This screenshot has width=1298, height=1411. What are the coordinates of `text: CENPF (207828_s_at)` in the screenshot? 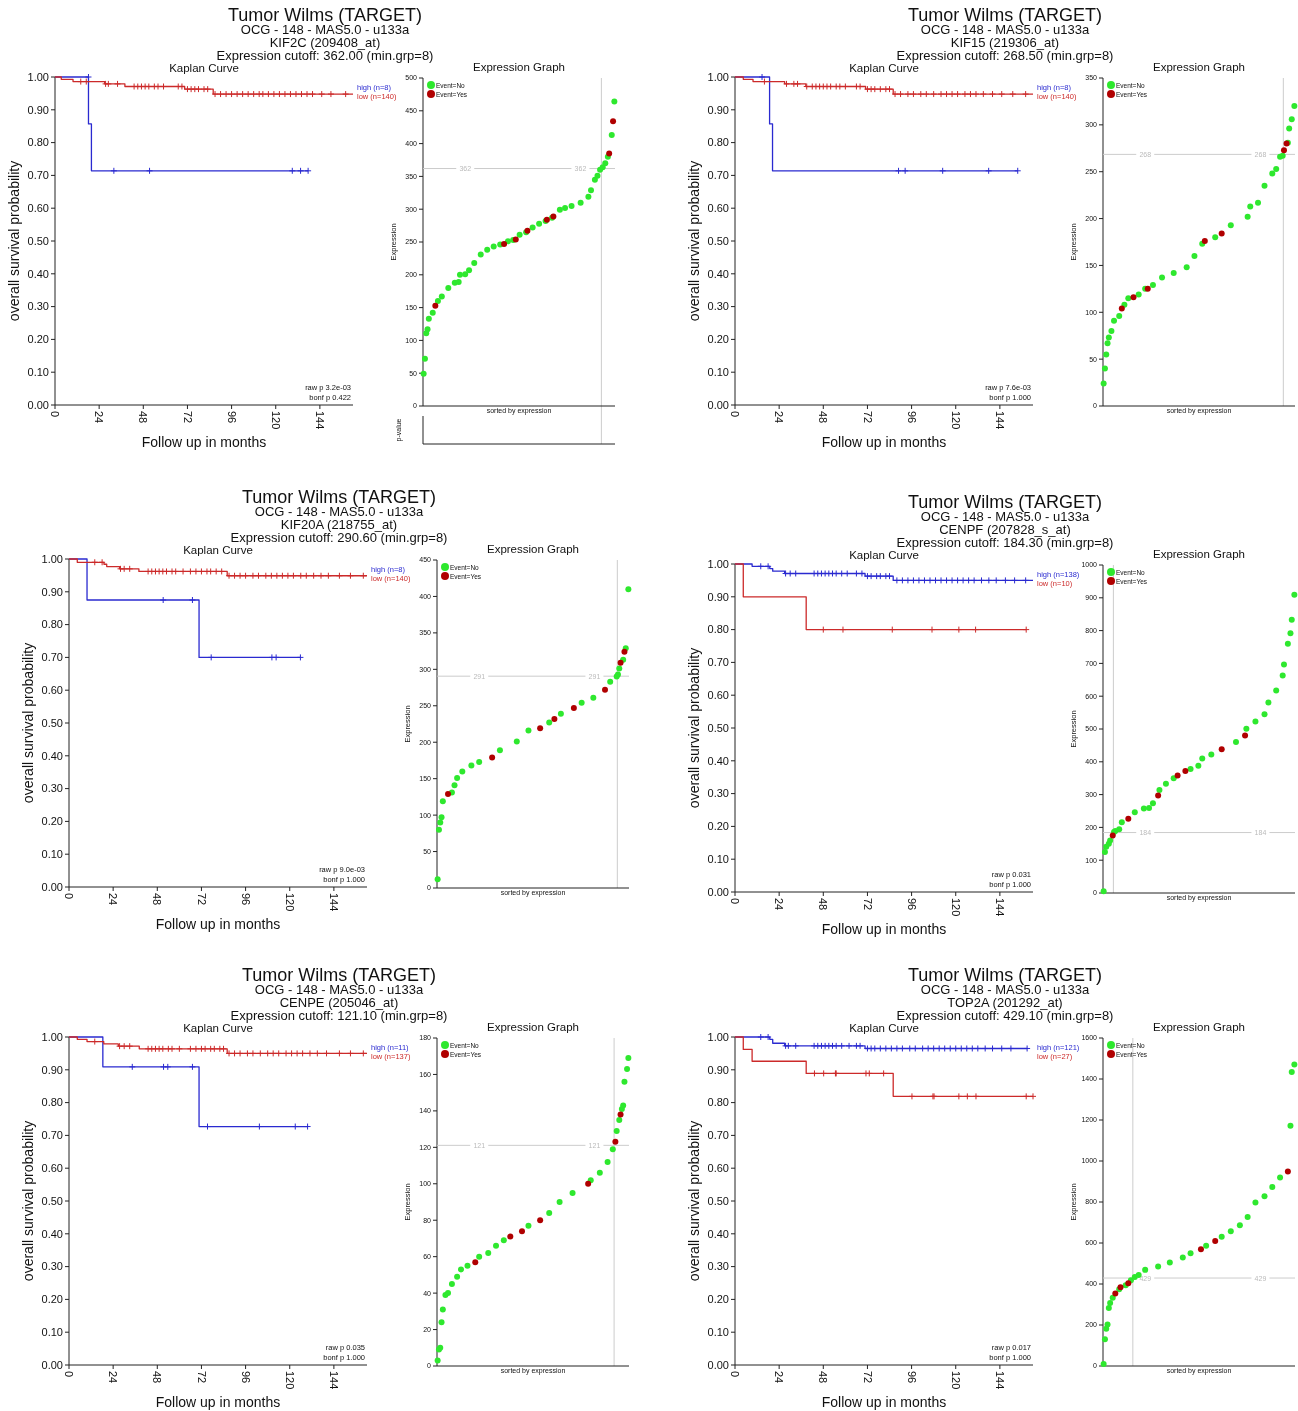 It's located at (1005, 529).